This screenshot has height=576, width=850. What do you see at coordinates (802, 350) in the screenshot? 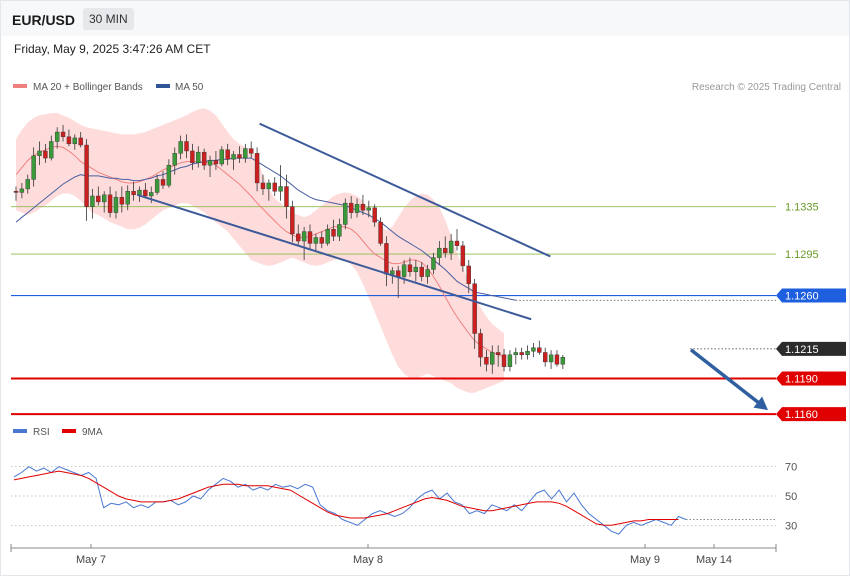
I see `last-price-label: 1.1215` at bounding box center [802, 350].